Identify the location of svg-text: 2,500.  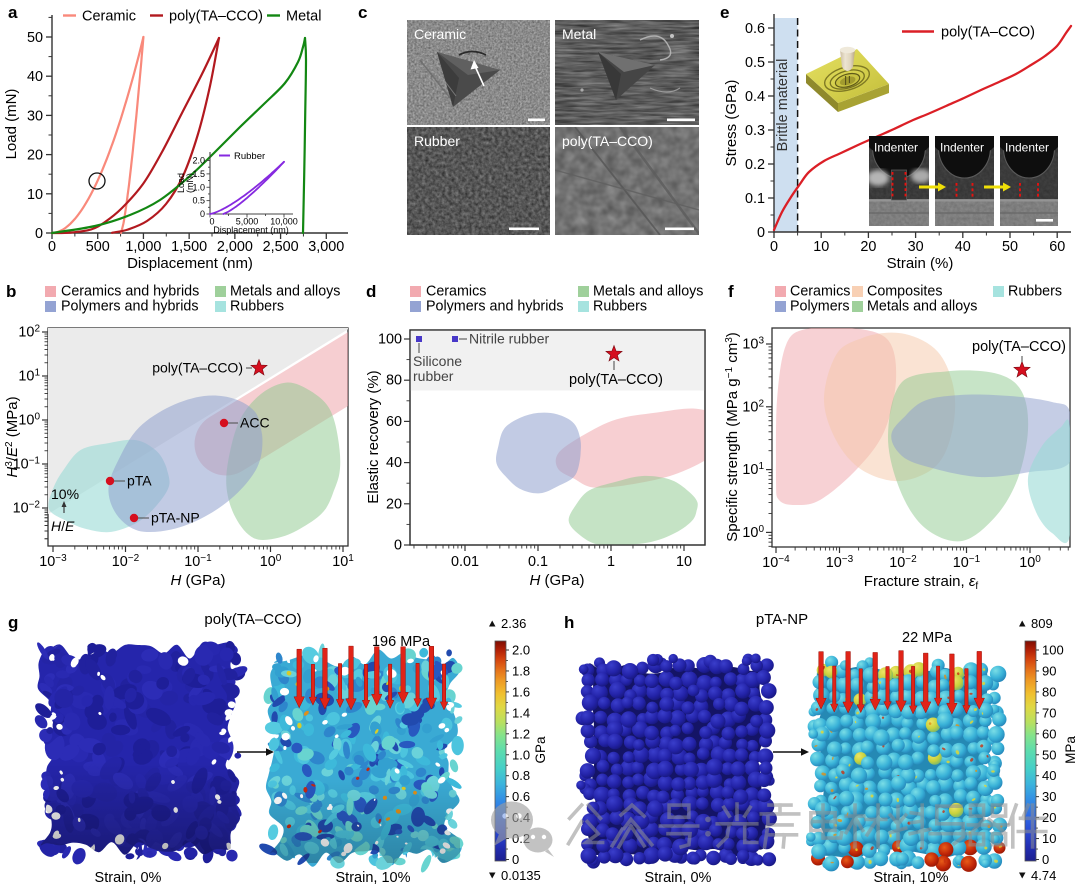
(281, 247).